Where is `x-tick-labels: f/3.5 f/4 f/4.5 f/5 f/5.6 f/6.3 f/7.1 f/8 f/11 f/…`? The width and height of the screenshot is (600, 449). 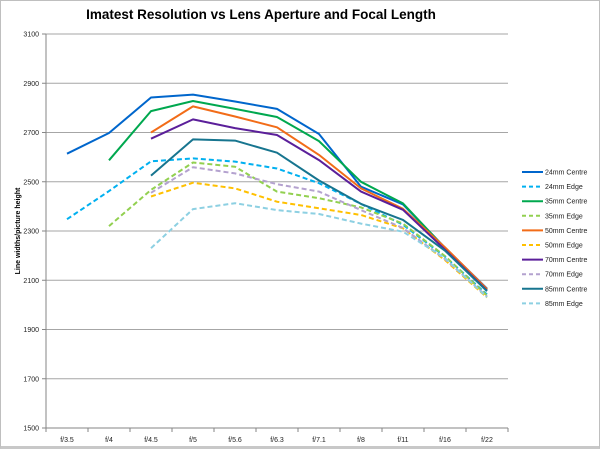 x-tick-labels: f/3.5 f/4 f/4.5 f/5 f/5.6 f/6.3 f/7.1 f/8 f/11 f/… is located at coordinates (276, 440).